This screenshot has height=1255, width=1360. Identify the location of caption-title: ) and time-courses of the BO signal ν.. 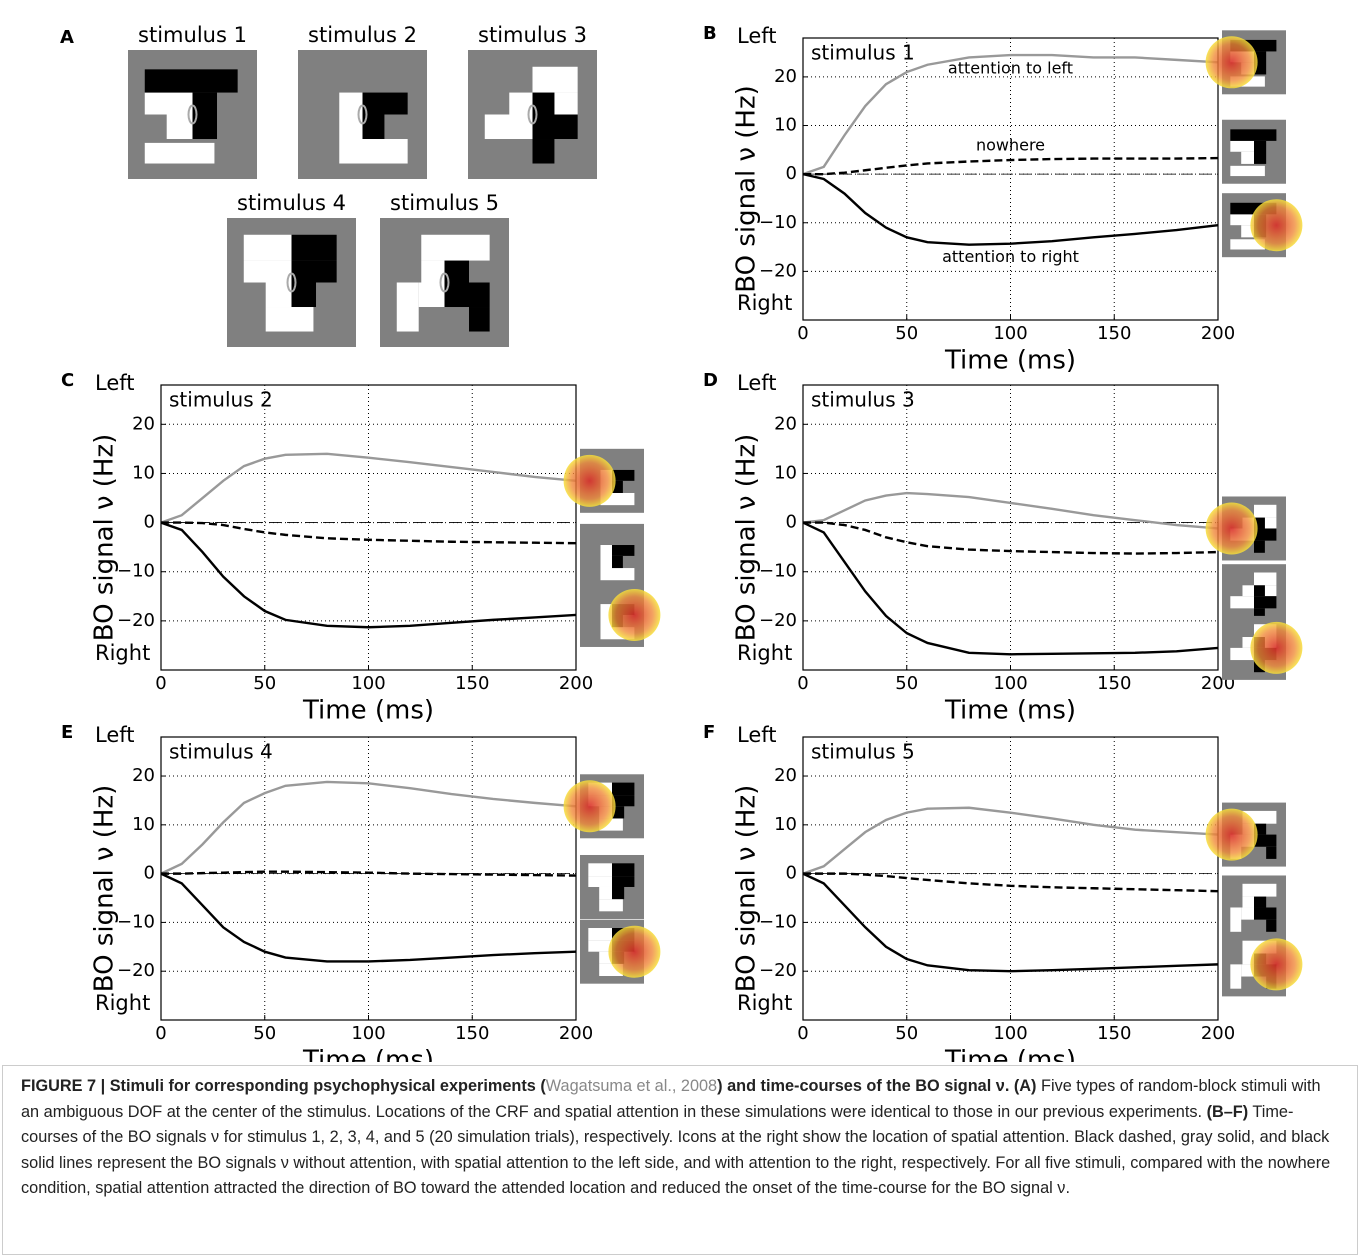
(863, 1086).